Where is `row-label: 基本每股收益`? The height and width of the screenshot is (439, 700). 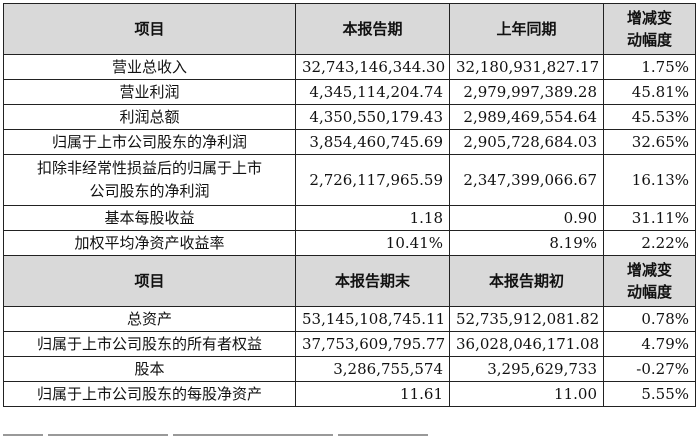
row-label: 基本每股收益 is located at coordinates (149, 218).